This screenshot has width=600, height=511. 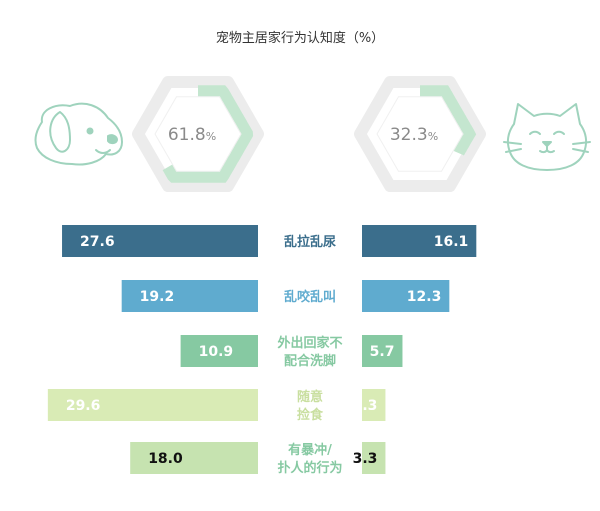 I want to click on cat-icon, so click(x=547, y=137).